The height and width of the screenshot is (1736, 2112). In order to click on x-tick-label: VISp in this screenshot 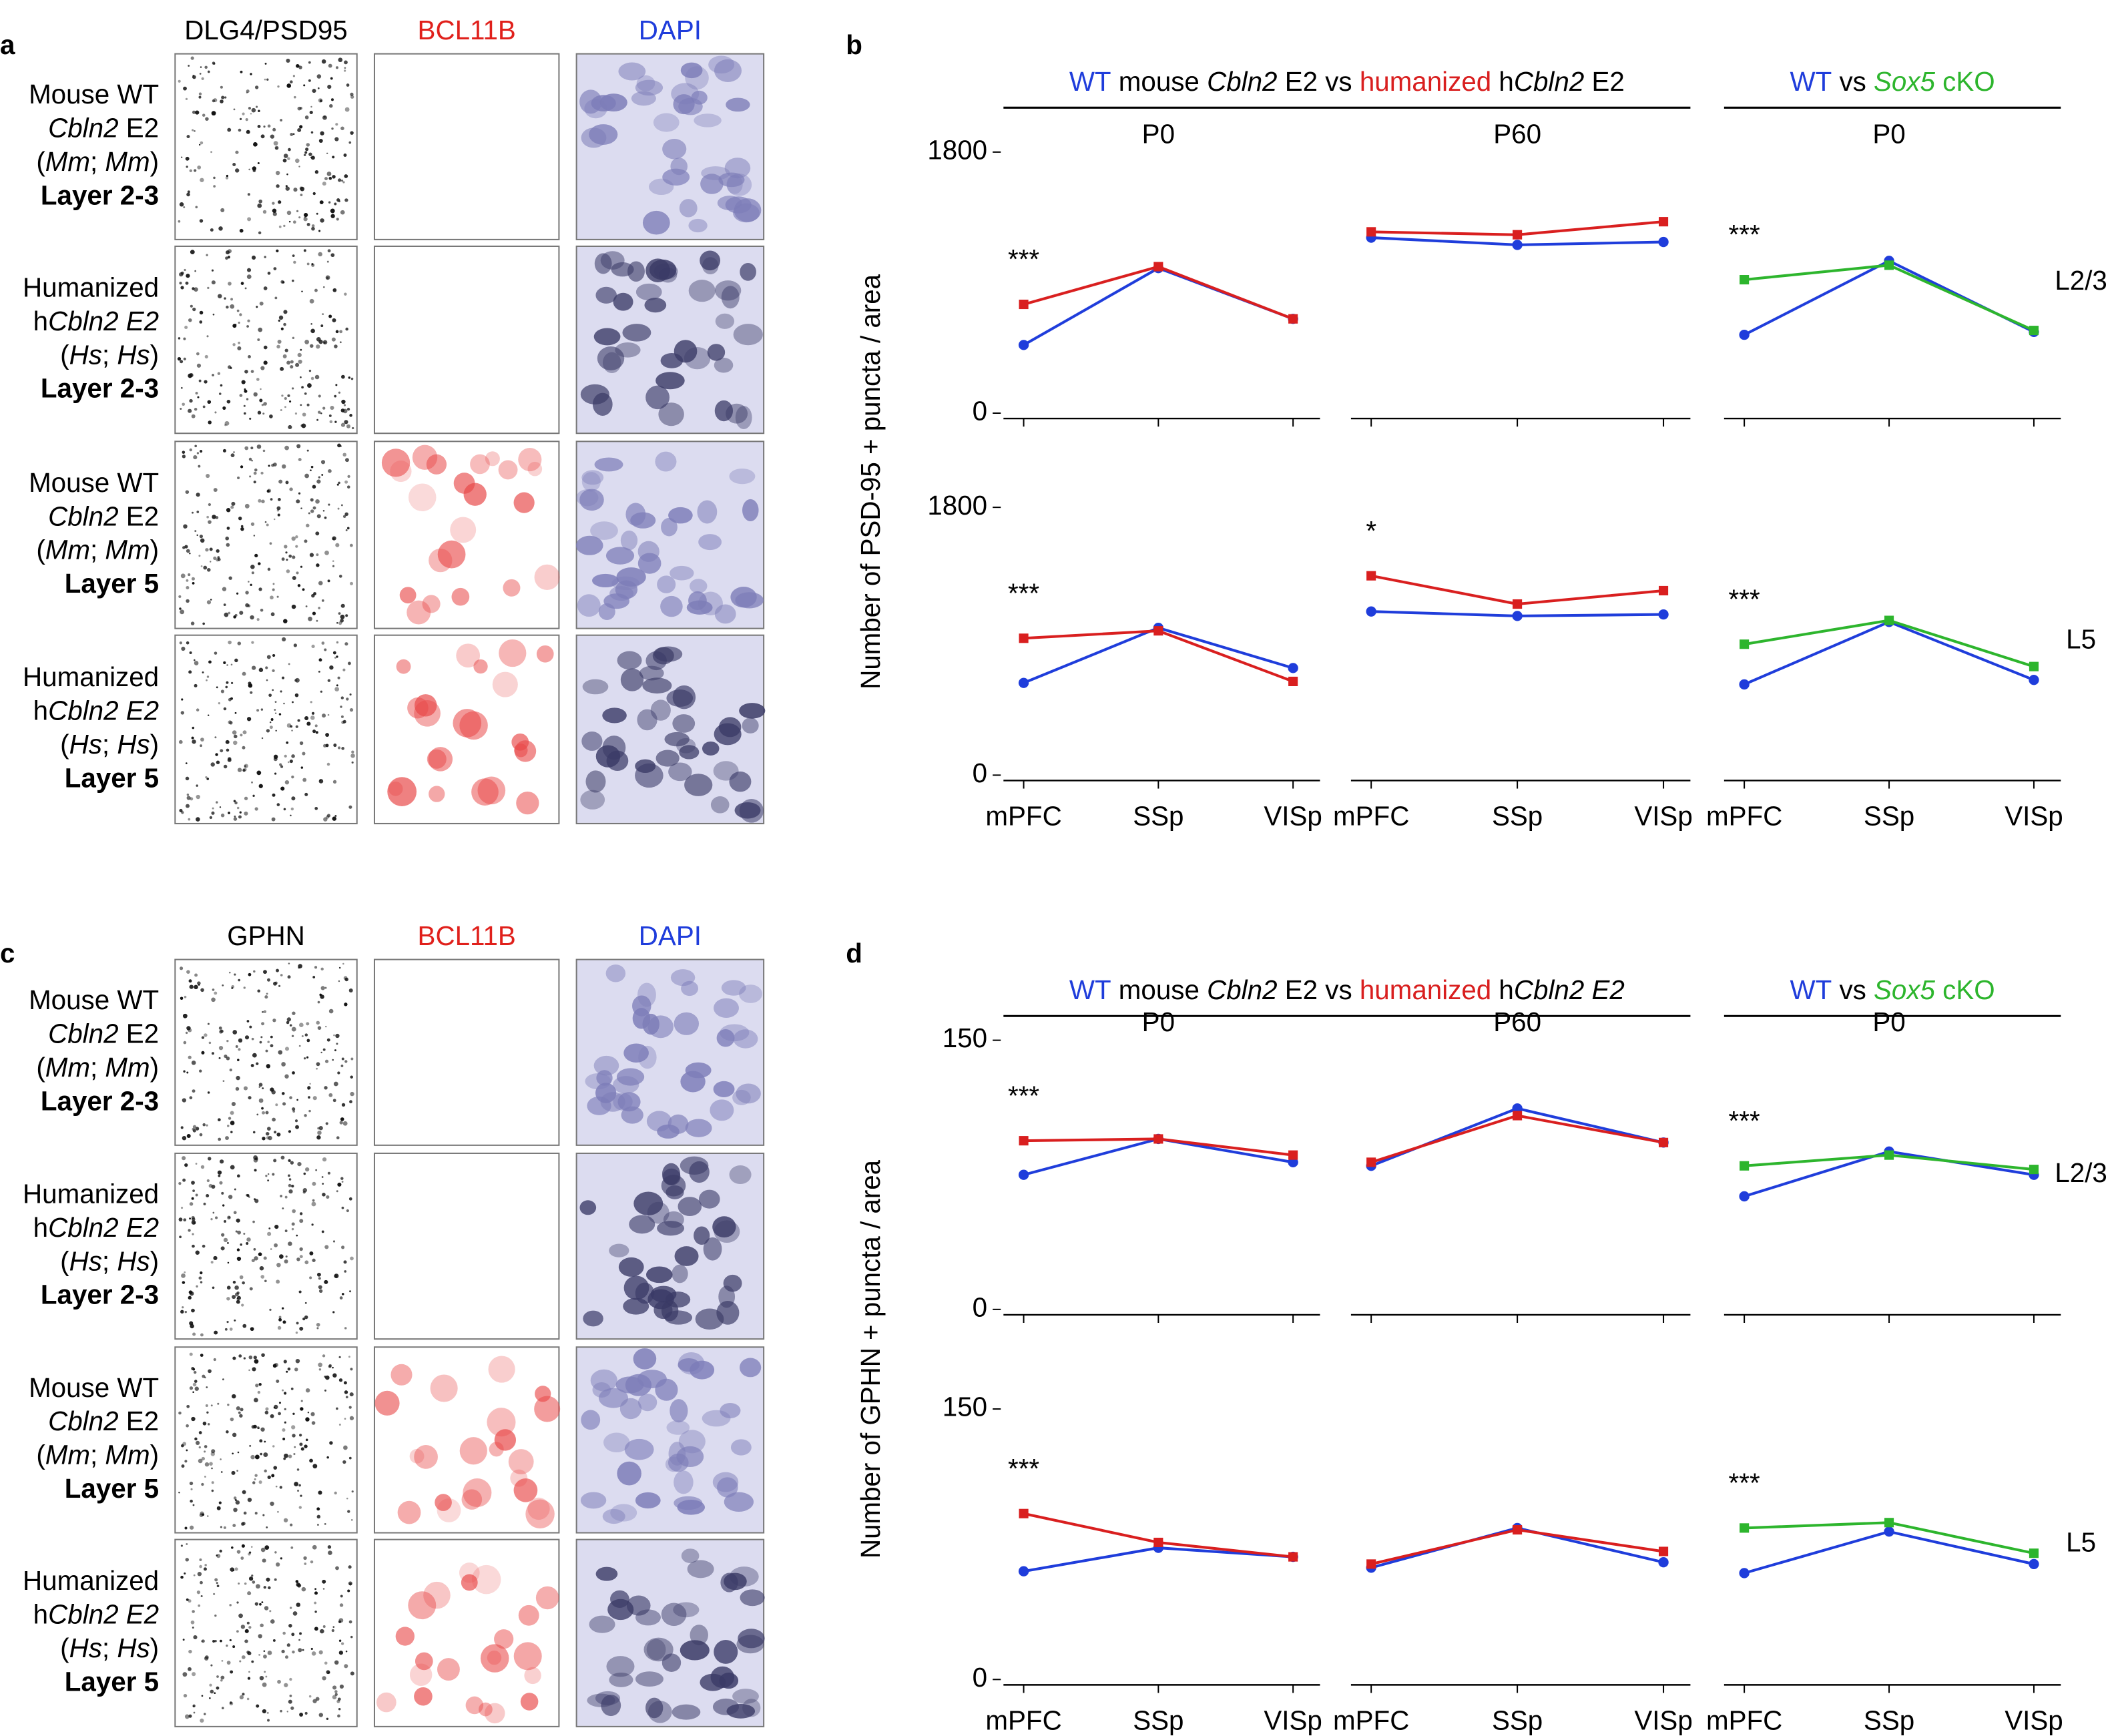, I will do `click(1663, 1720)`.